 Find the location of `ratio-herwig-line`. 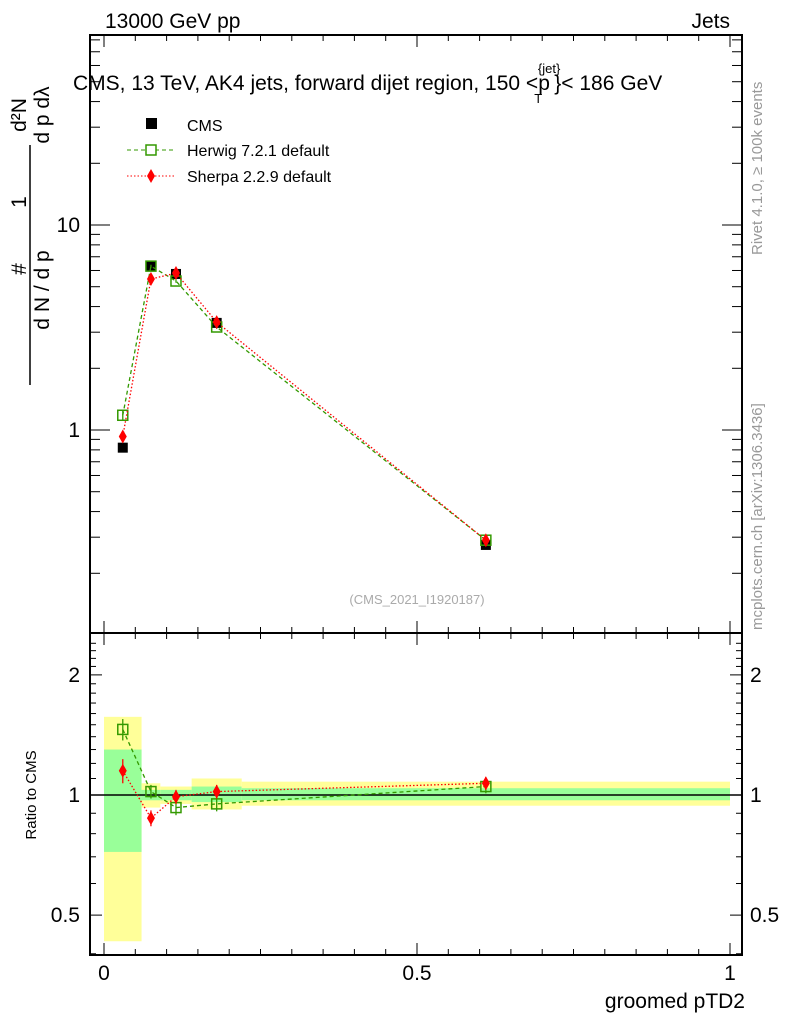

ratio-herwig-line is located at coordinates (304, 769).